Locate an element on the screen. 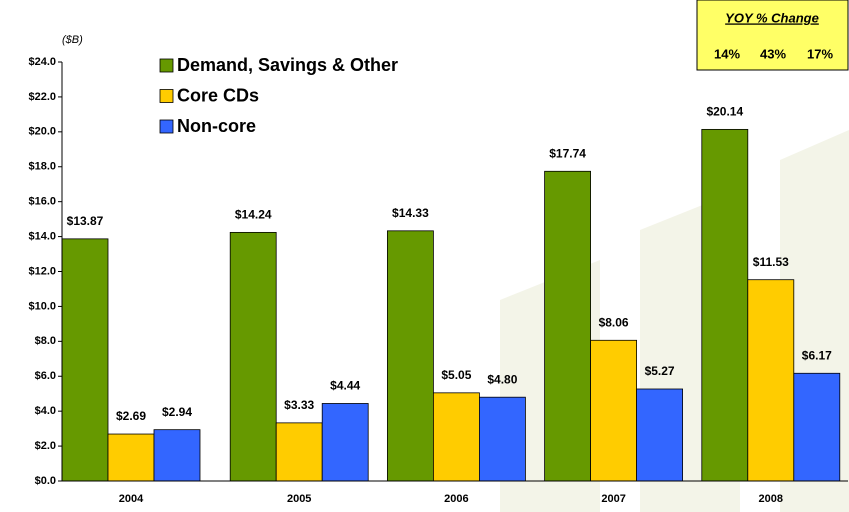  unit-label: ($B) is located at coordinates (72, 40).